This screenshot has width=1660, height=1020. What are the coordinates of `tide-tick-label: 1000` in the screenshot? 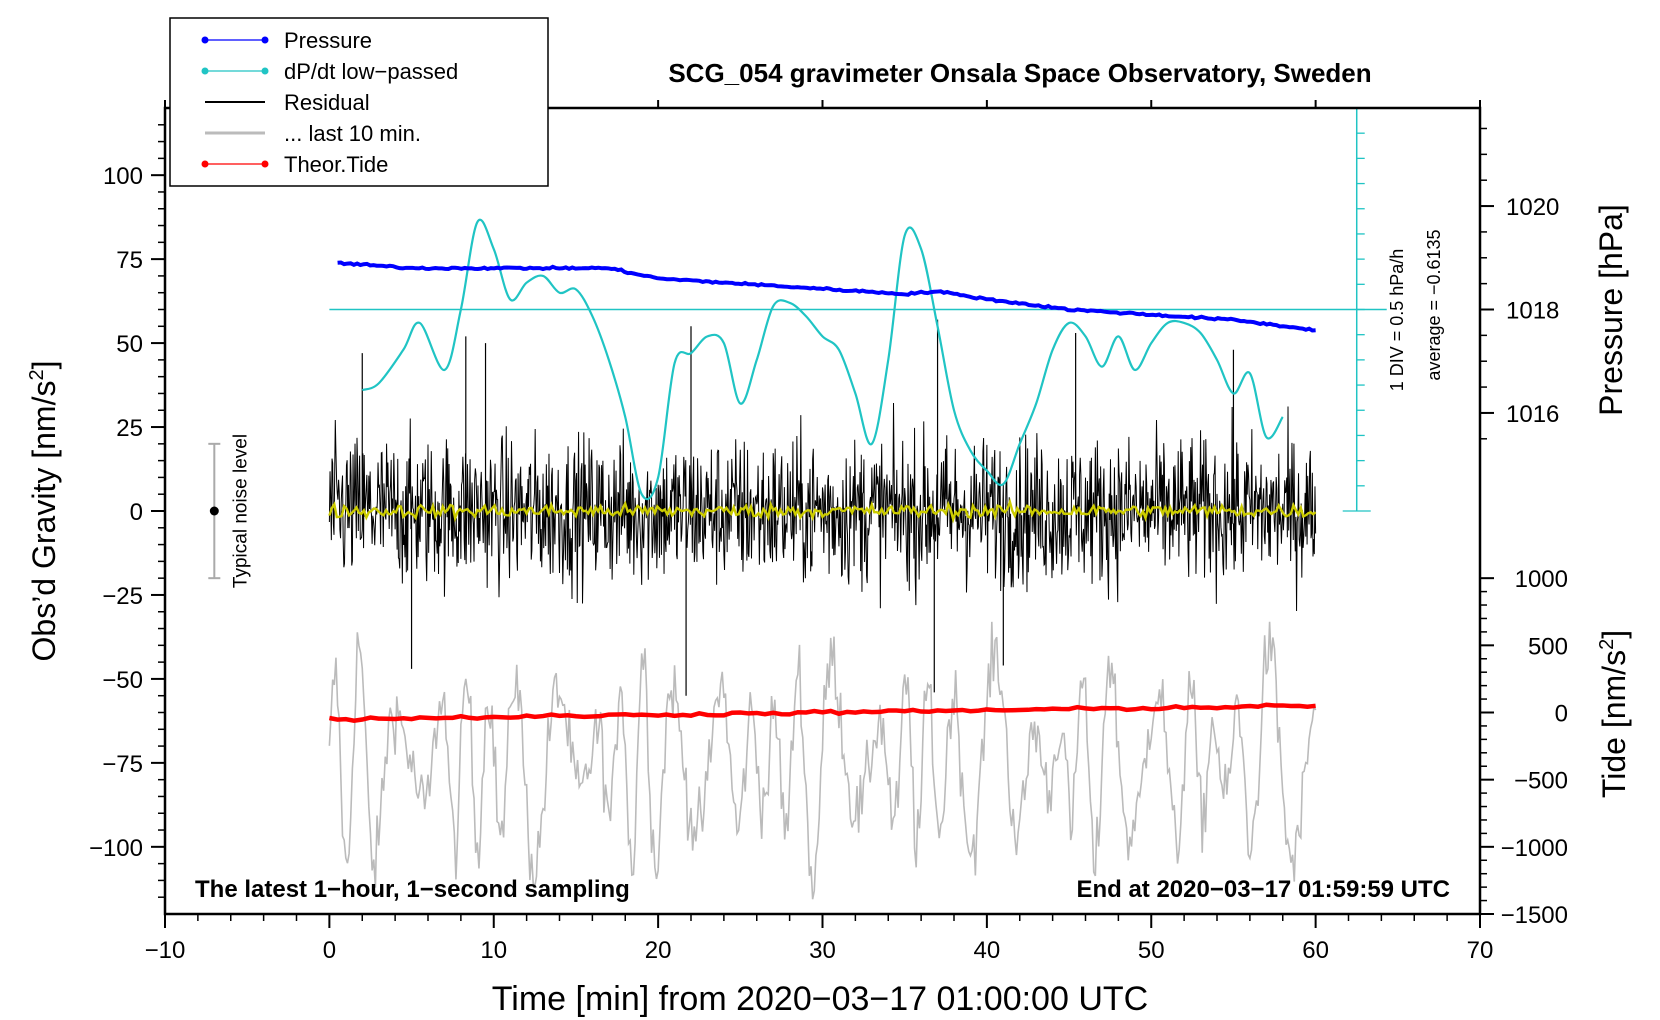 It's located at (1541, 579).